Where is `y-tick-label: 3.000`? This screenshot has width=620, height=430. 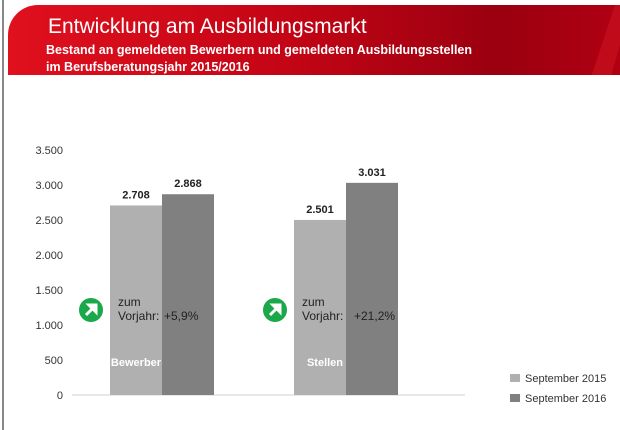 y-tick-label: 3.000 is located at coordinates (49, 186).